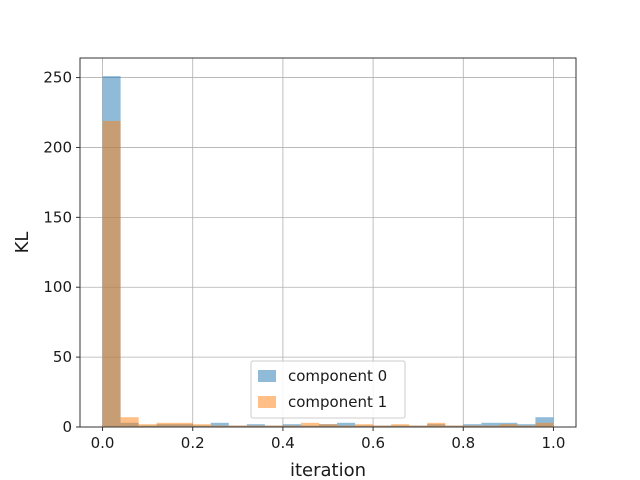 Image resolution: width=640 pixels, height=480 pixels. What do you see at coordinates (57, 147) in the screenshot?
I see `y-tick-label: 200` at bounding box center [57, 147].